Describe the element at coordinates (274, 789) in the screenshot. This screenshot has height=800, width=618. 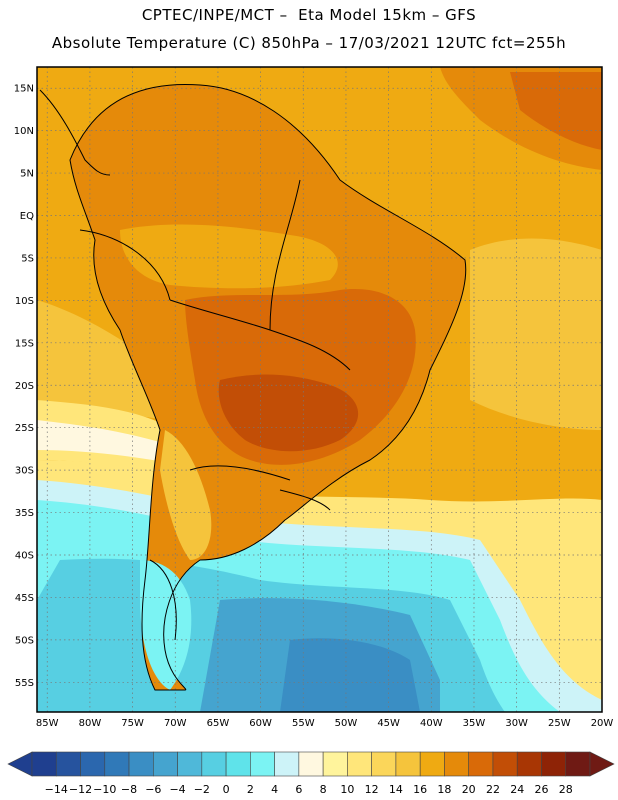
I see `colorbar-label: 4` at that location.